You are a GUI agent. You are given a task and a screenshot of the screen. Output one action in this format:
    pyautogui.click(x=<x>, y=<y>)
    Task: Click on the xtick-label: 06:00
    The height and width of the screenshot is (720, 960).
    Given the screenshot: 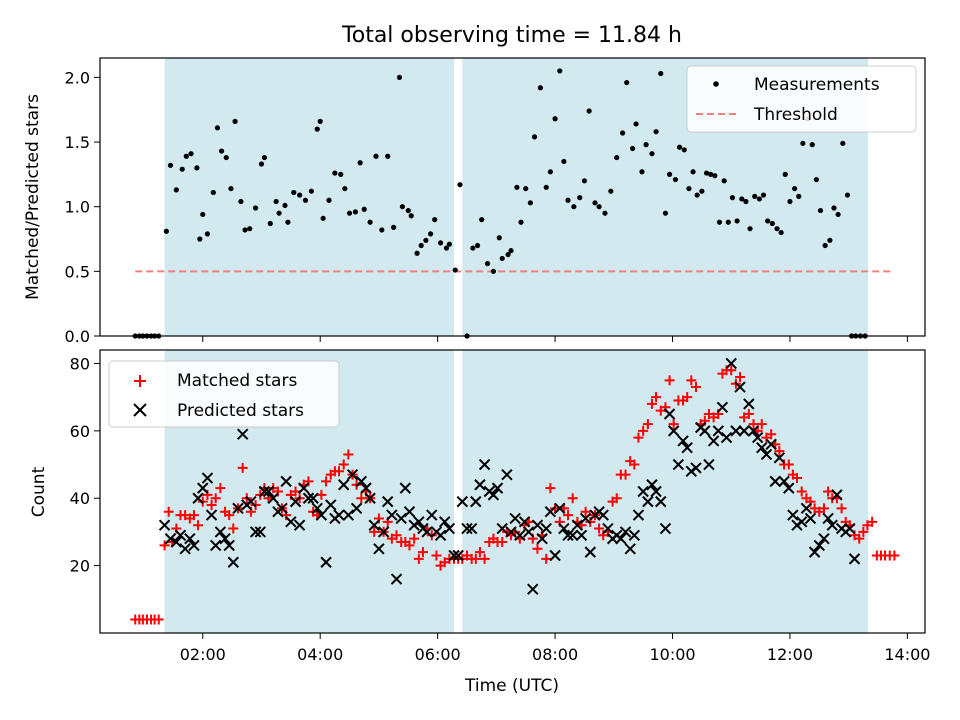 What is the action you would take?
    pyautogui.click(x=438, y=654)
    